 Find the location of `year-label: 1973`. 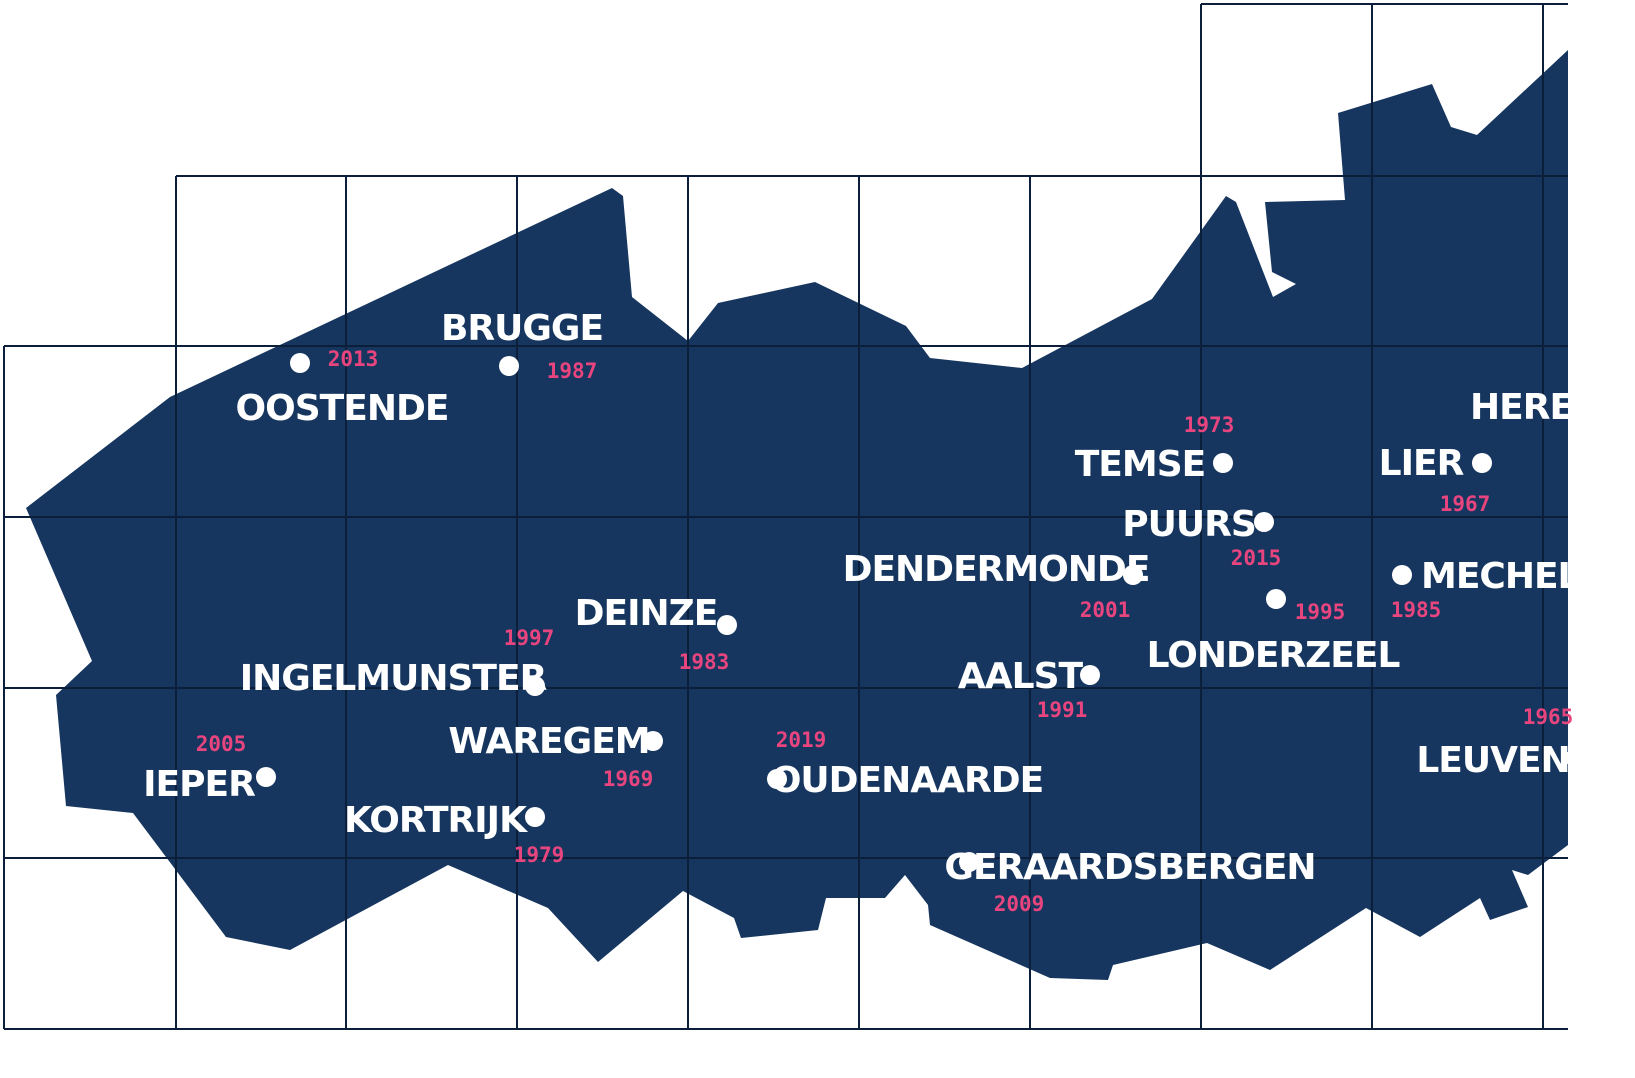

year-label: 1973 is located at coordinates (1209, 425).